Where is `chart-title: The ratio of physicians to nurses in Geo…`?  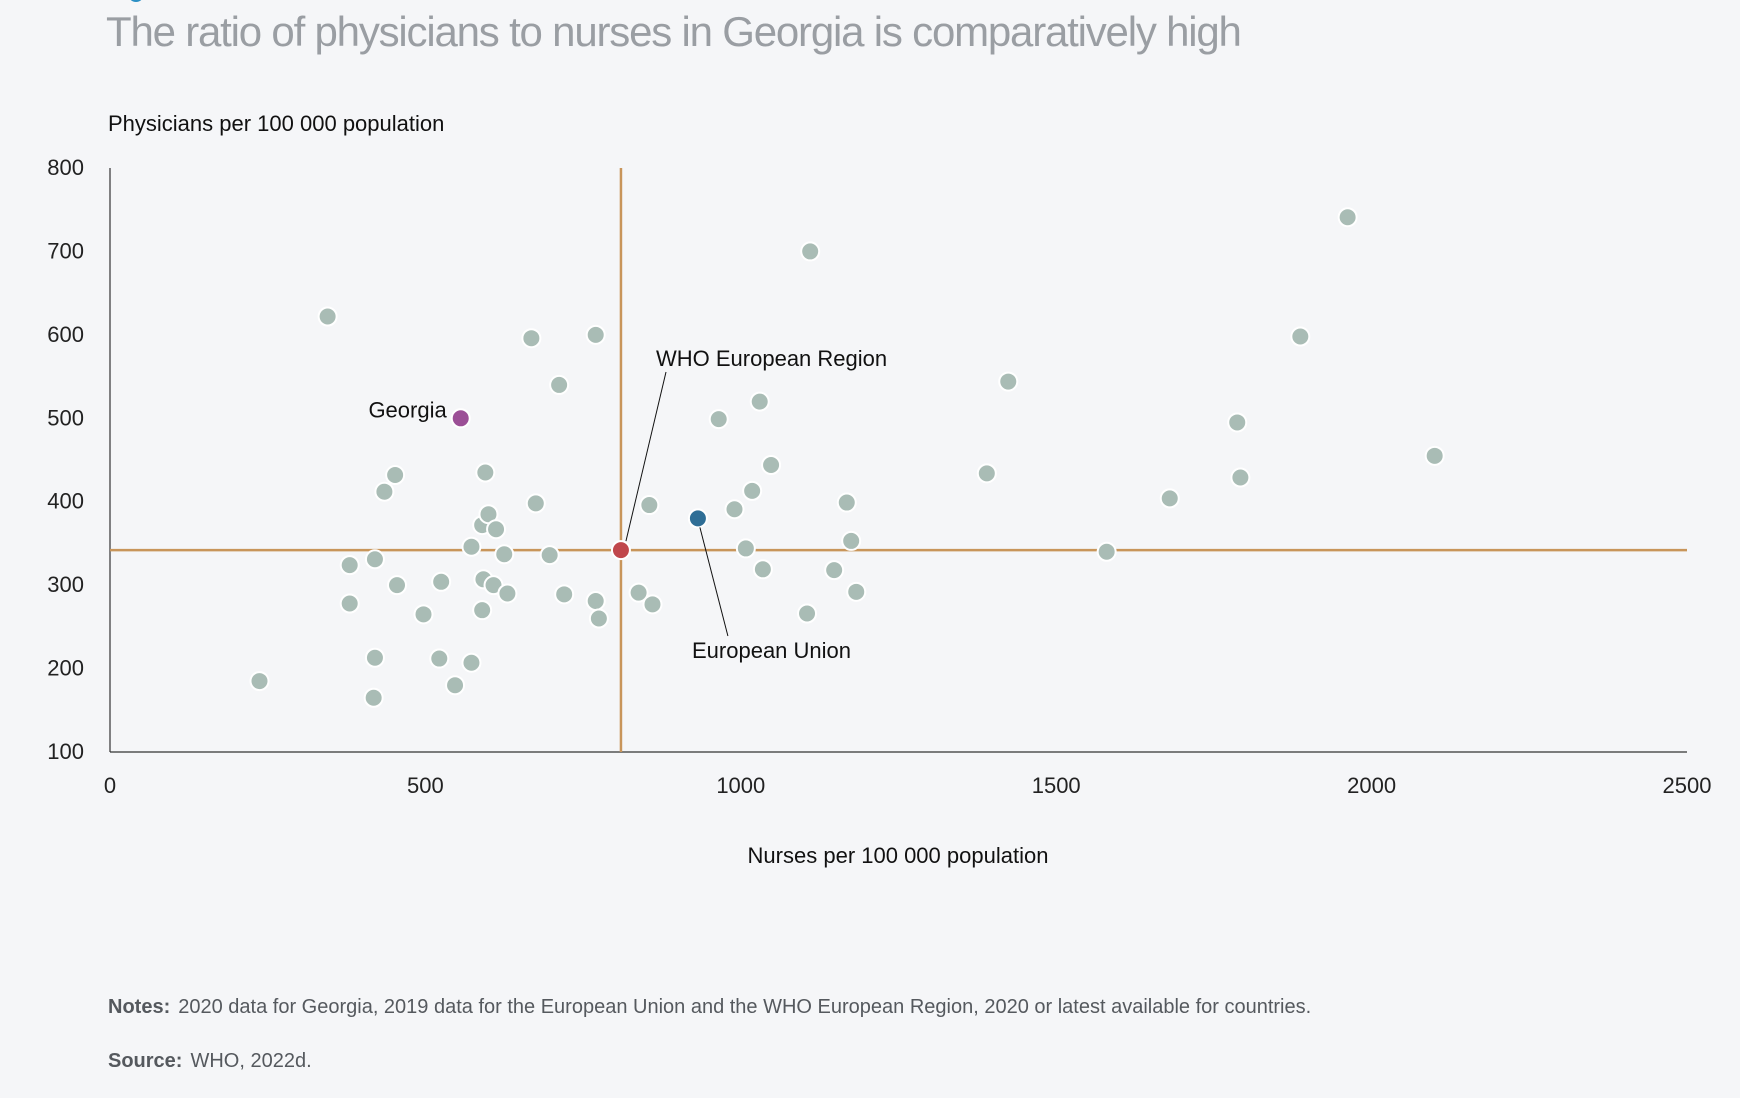 chart-title: The ratio of physicians to nurses in Geo… is located at coordinates (674, 31).